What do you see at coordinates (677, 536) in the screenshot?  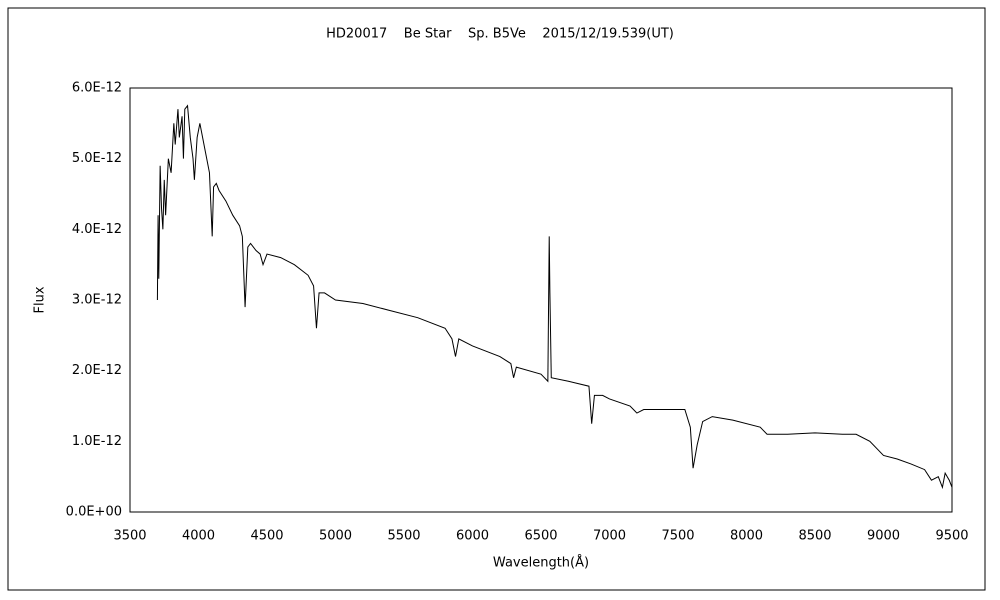 I see `x-tick-label: 7500` at bounding box center [677, 536].